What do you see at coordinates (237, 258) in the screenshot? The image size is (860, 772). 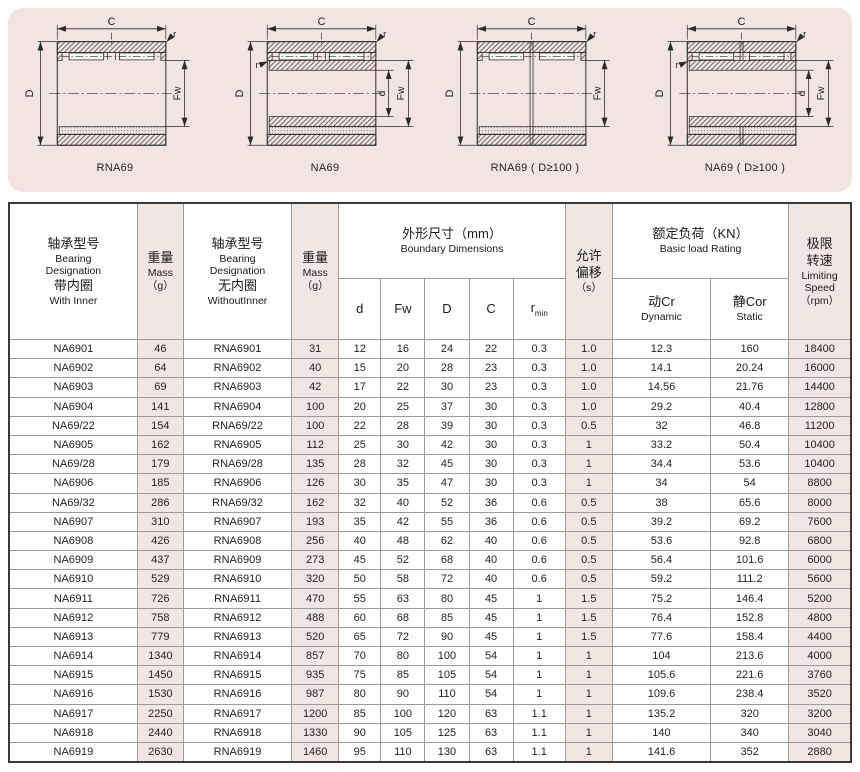 I see `header-line: Bearing` at bounding box center [237, 258].